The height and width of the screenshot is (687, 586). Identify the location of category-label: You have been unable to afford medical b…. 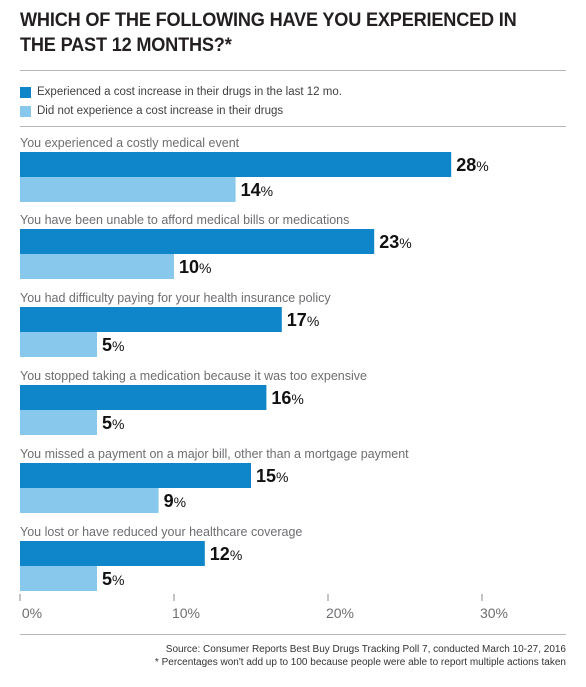
(184, 220).